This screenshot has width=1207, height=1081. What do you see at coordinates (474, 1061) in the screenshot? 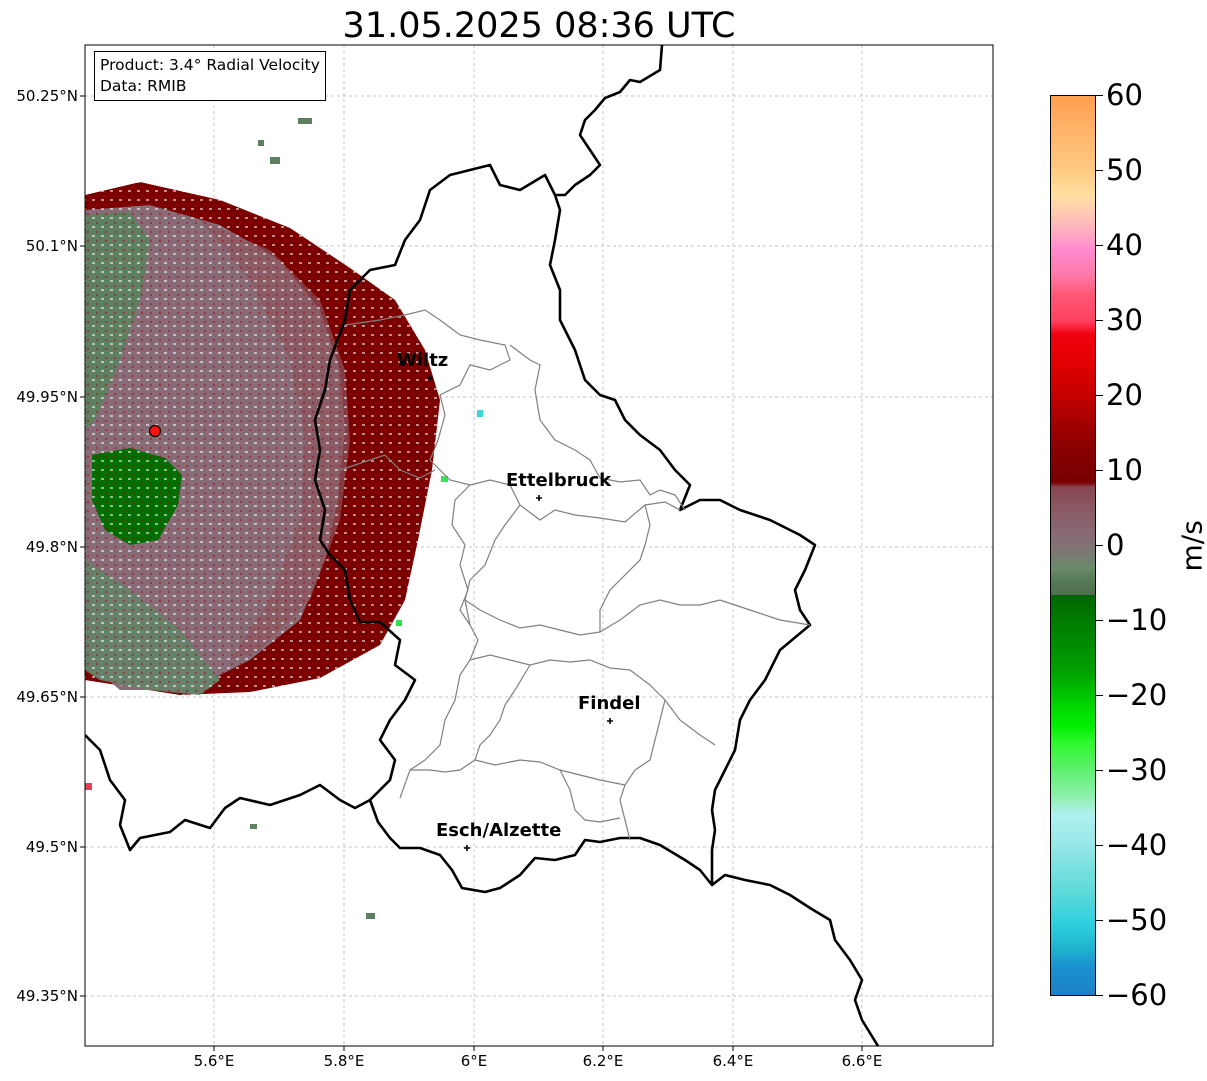
I see `lon-label-6-0: 6°E` at bounding box center [474, 1061].